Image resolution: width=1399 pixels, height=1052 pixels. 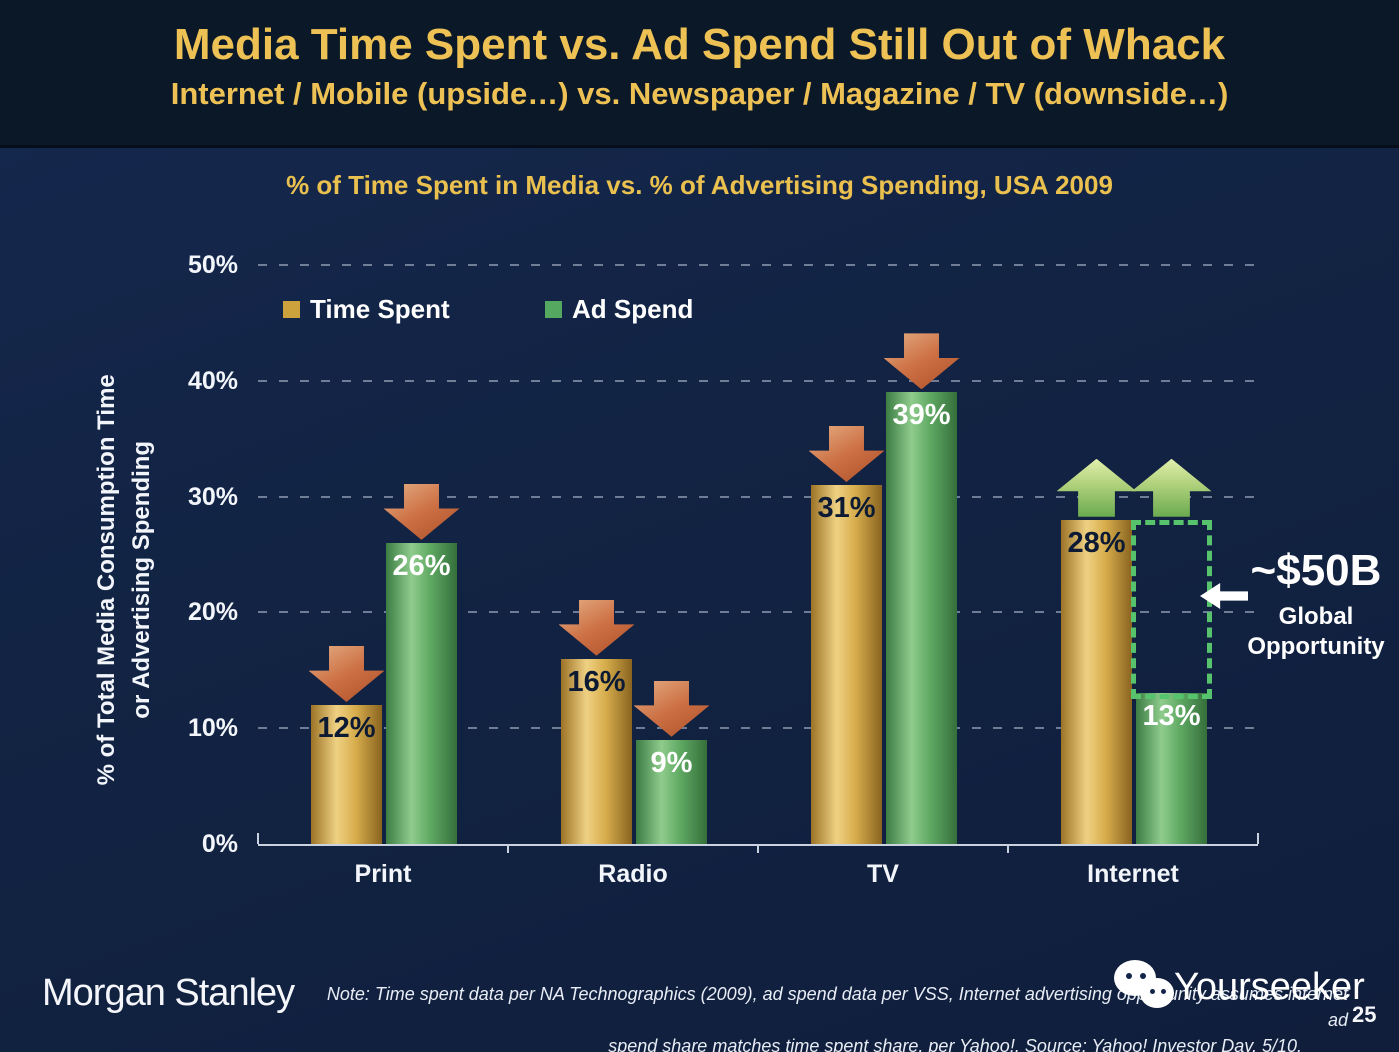 I want to click on opportunity-dashed-box, so click(x=1171, y=609).